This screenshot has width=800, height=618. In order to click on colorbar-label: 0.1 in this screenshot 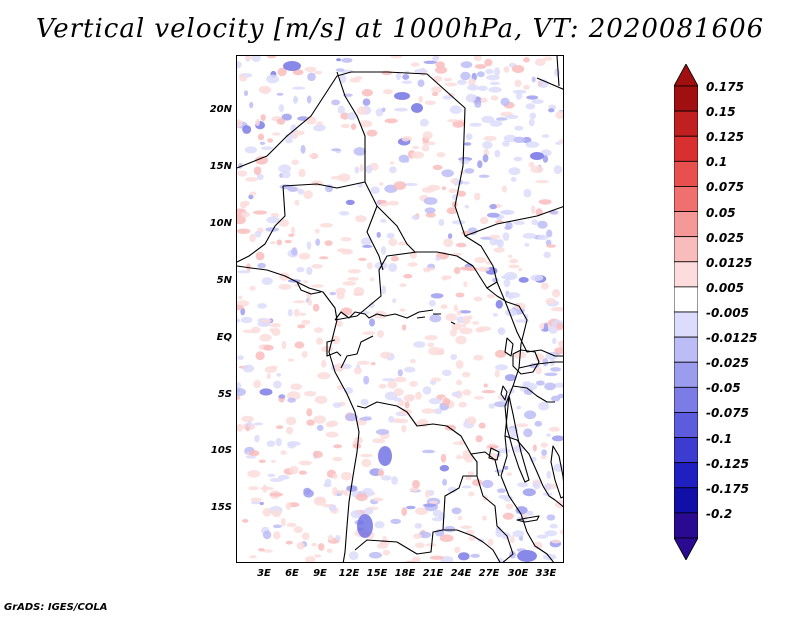, I will do `click(717, 162)`.